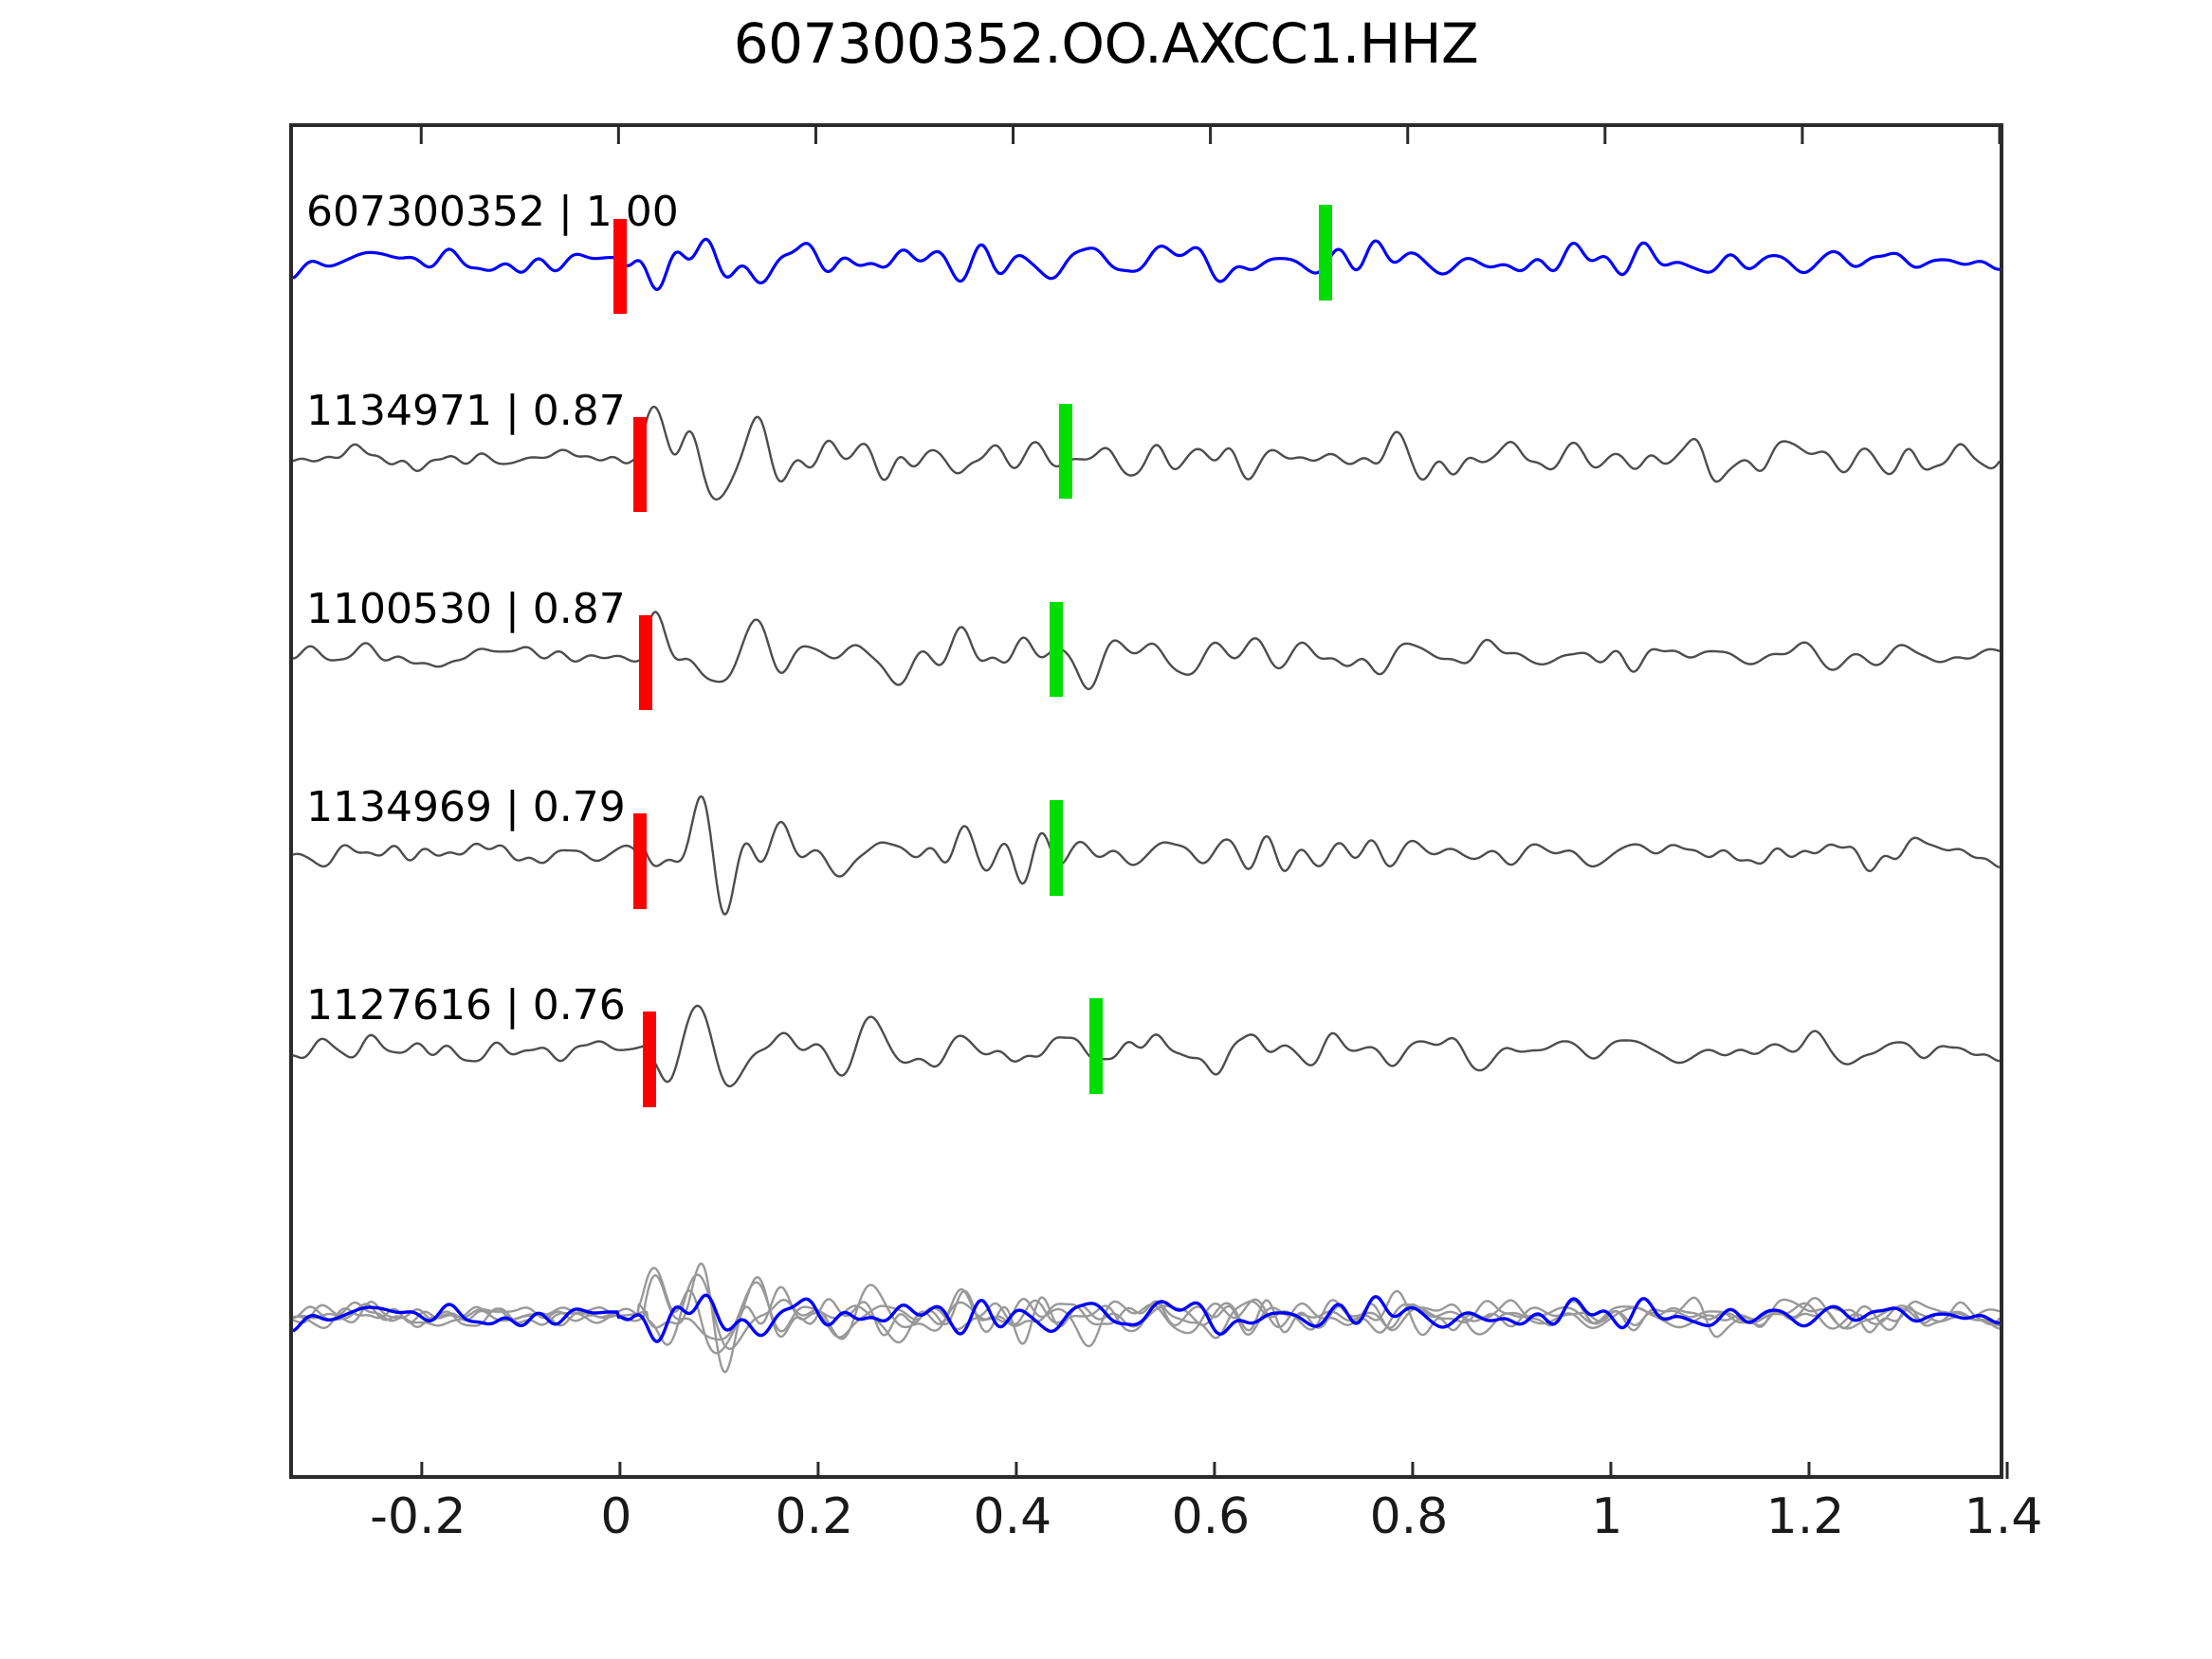 This screenshot has width=2212, height=1659. I want to click on x-tick-label: 0.2, so click(814, 1516).